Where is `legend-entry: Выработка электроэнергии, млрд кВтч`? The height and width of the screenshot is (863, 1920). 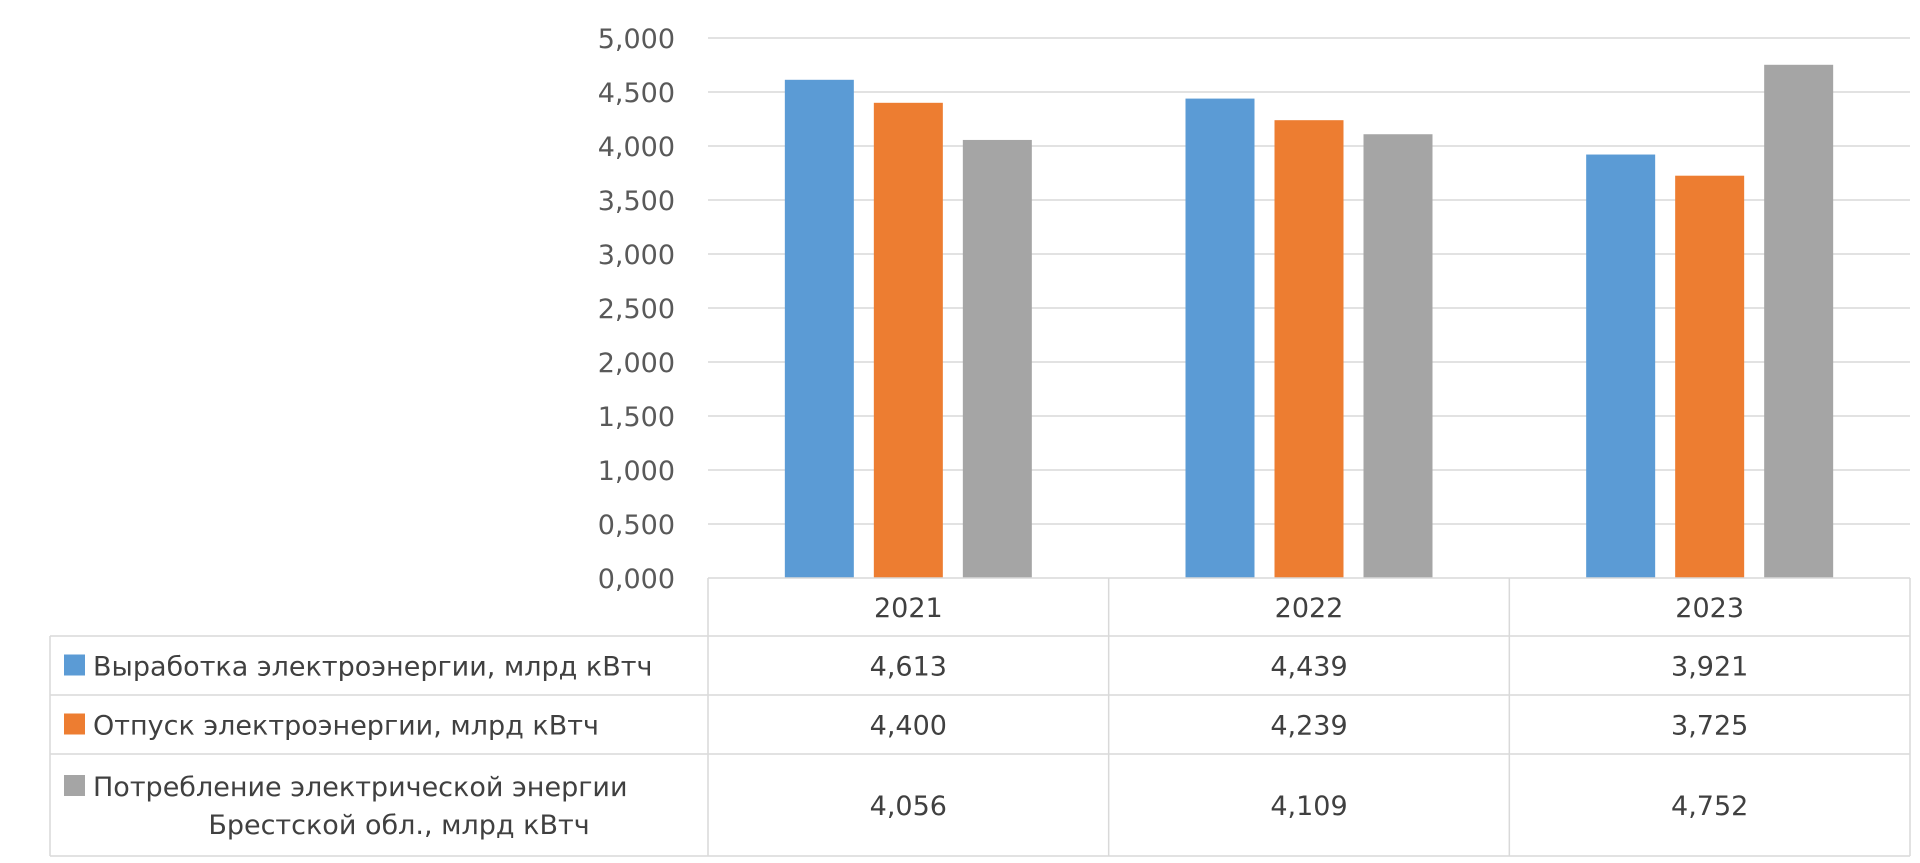 legend-entry: Выработка электроэнергии, млрд кВтч is located at coordinates (372, 667).